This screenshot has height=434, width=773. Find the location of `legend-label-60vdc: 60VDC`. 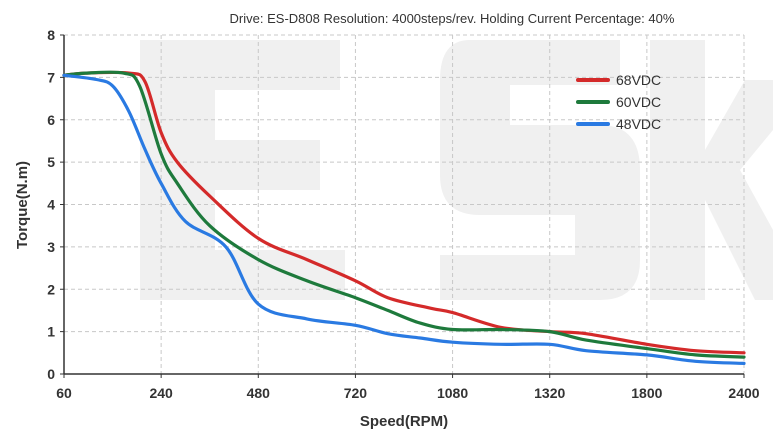

legend-label-60vdc: 60VDC is located at coordinates (638, 102).